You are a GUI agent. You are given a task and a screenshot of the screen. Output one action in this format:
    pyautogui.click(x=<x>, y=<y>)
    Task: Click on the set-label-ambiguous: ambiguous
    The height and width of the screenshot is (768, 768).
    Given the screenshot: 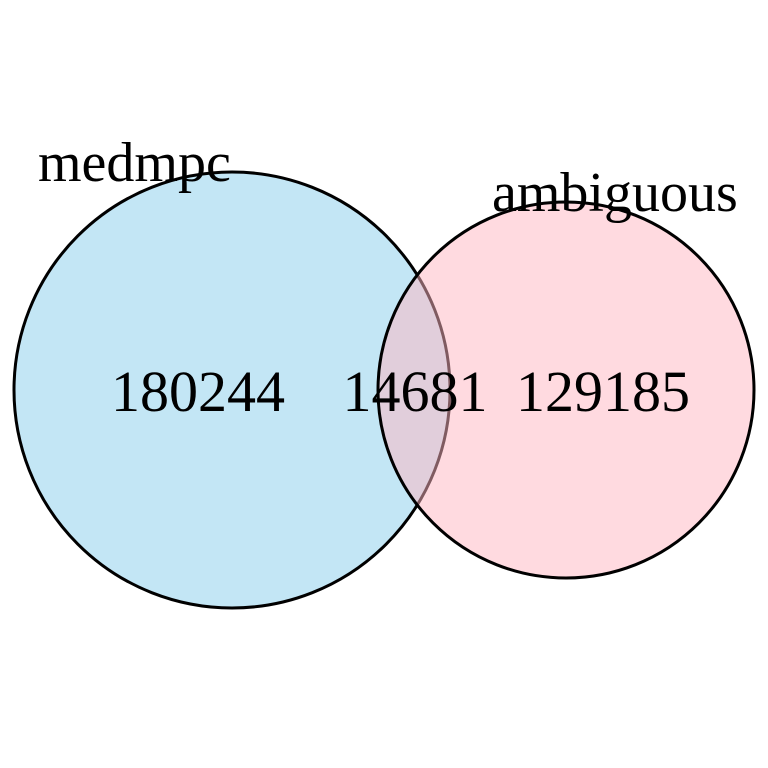 What is the action you would take?
    pyautogui.click(x=615, y=193)
    